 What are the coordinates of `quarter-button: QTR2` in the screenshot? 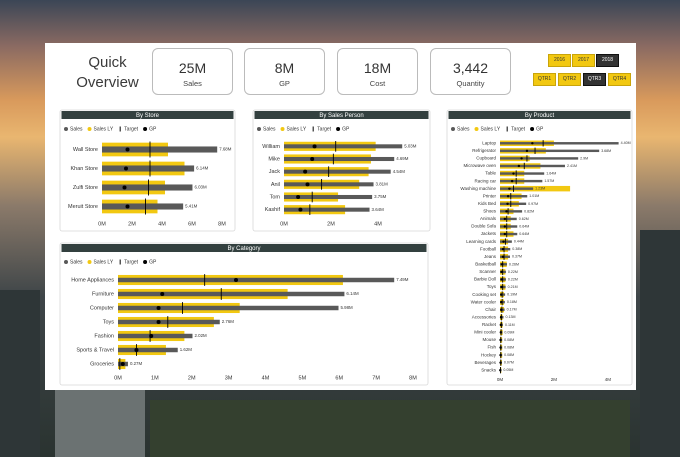 It's located at (569, 79).